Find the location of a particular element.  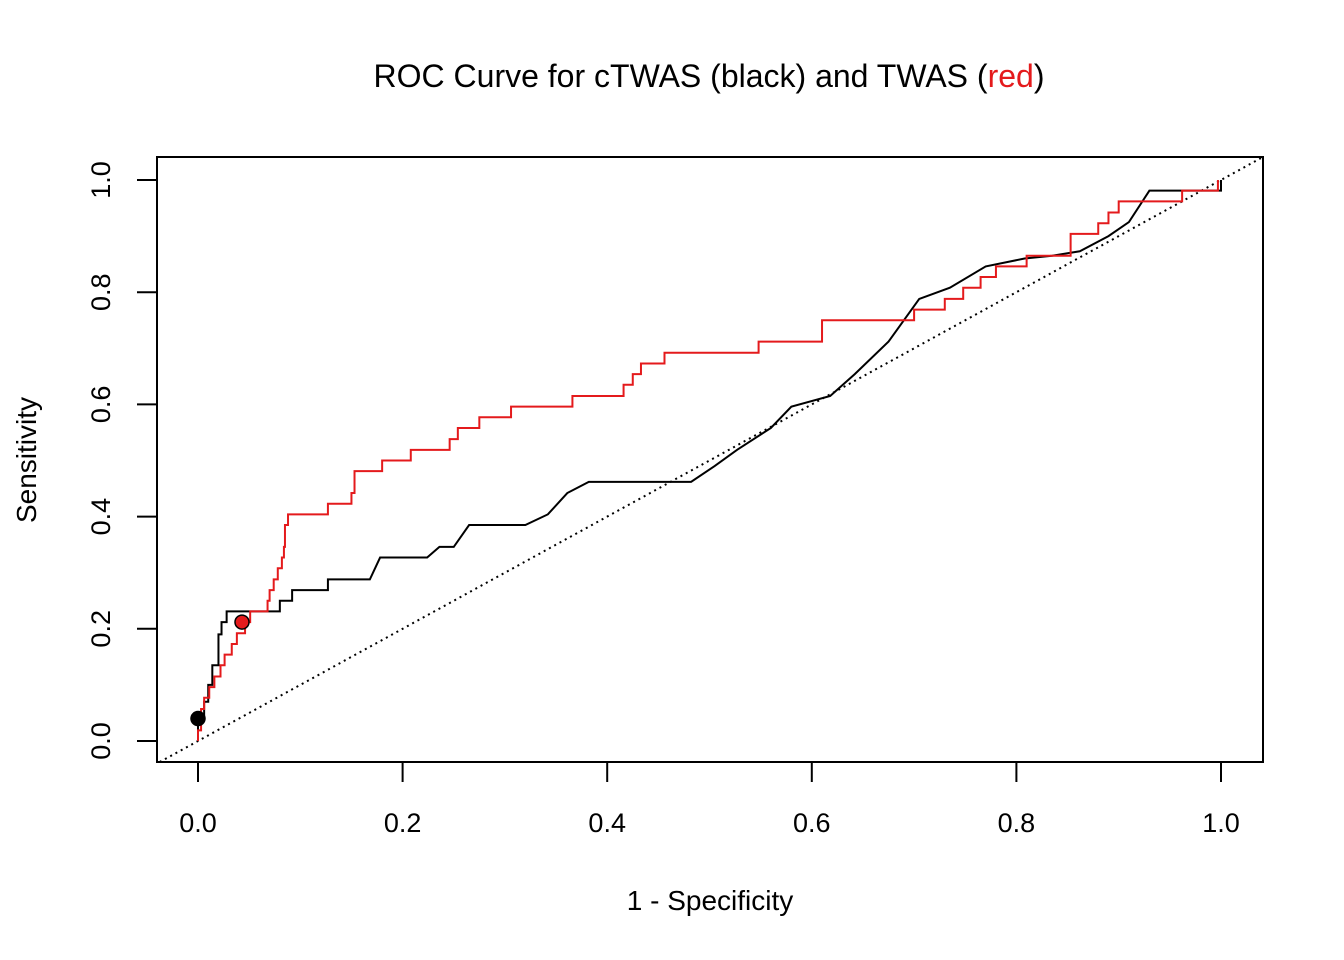

x-tick-label: 0.2 is located at coordinates (403, 823).